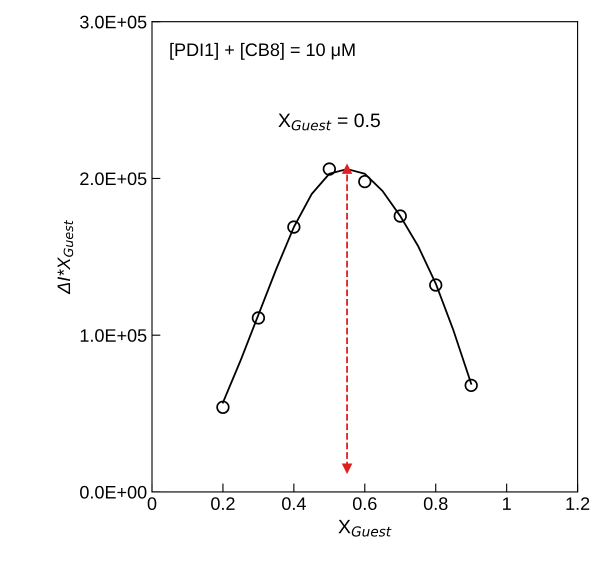  Describe the element at coordinates (113, 22) in the screenshot. I see `y-tick-label: 3.0E+05` at that location.